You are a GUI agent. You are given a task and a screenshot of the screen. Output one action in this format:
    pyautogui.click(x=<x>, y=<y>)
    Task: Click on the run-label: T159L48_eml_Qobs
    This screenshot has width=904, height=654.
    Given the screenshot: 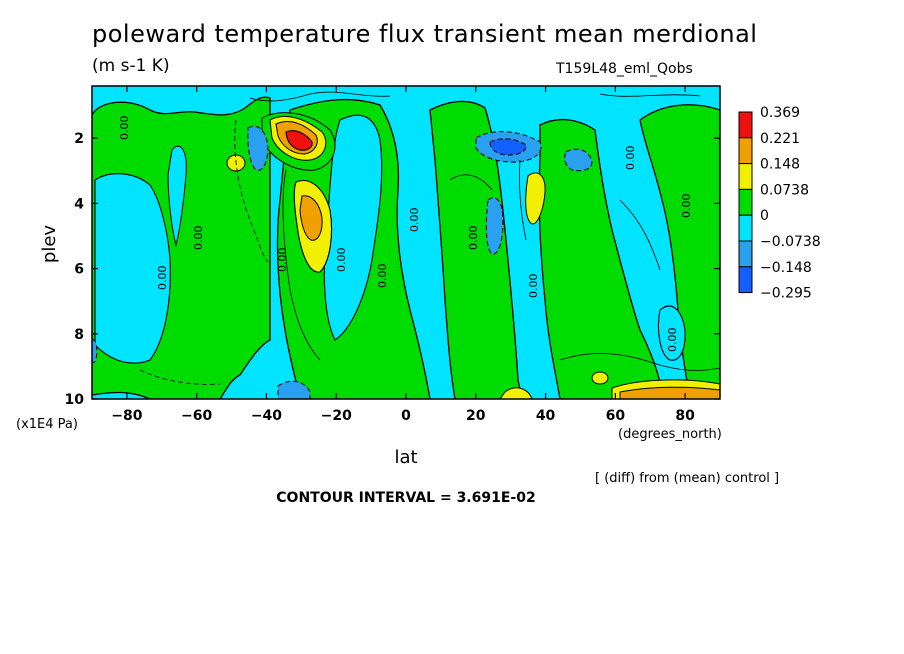 What is the action you would take?
    pyautogui.click(x=624, y=69)
    